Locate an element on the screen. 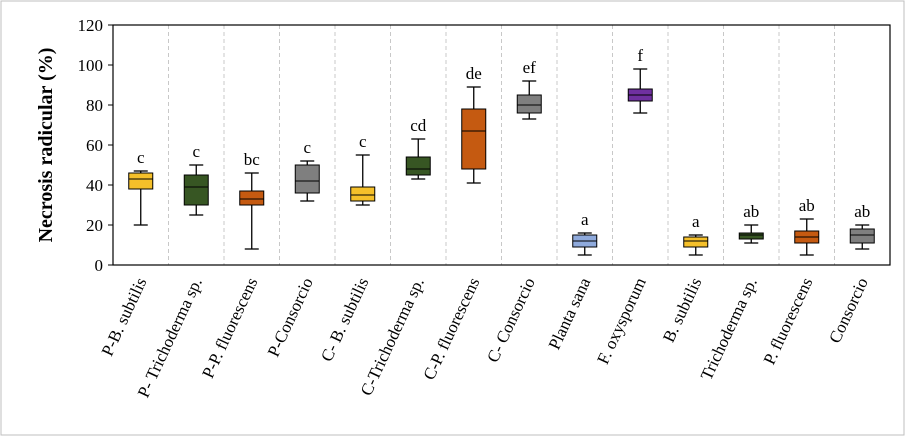  y-tick-label: 40 is located at coordinates (94, 185).